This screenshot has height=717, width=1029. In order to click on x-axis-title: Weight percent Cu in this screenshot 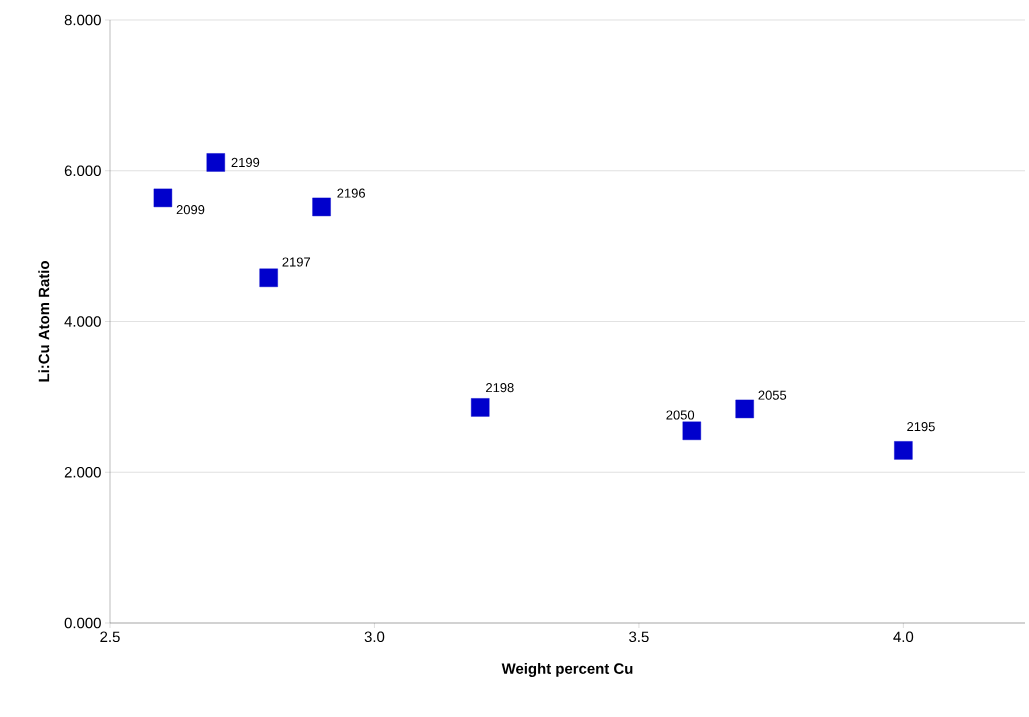, I will do `click(567, 669)`.